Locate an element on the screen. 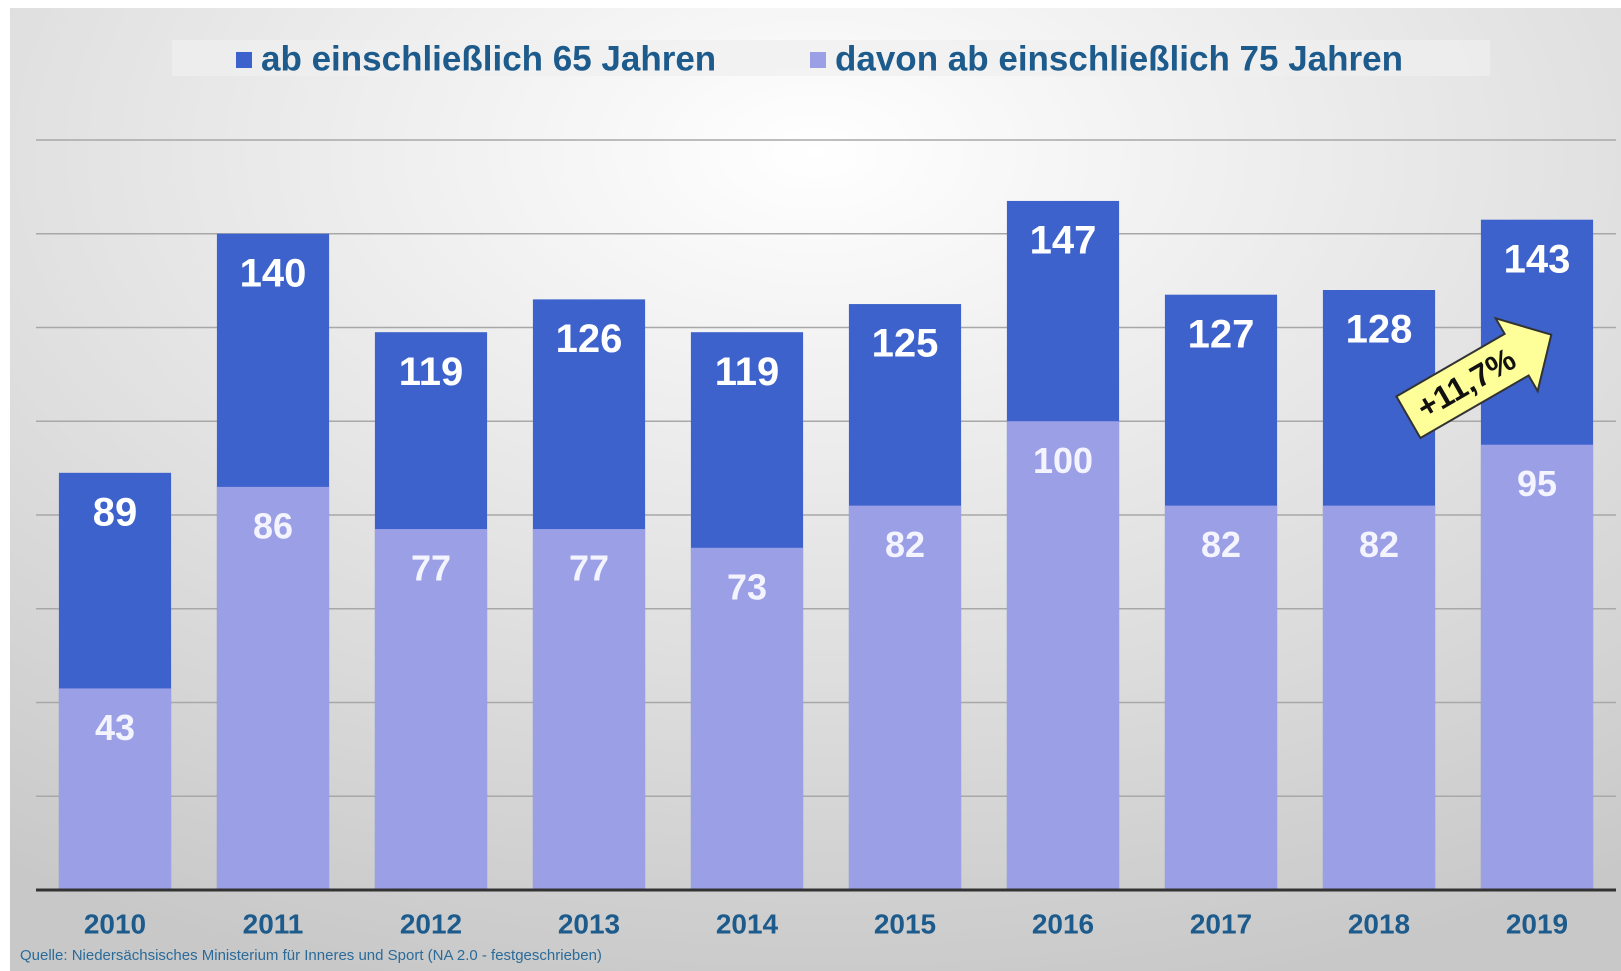  value-label: 147 is located at coordinates (1063, 241).